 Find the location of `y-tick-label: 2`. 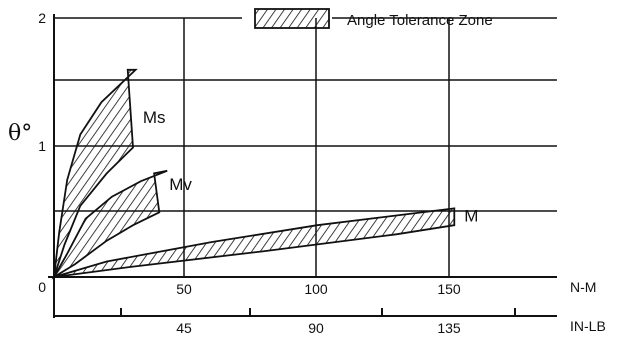

y-tick-label: 2 is located at coordinates (42, 18).